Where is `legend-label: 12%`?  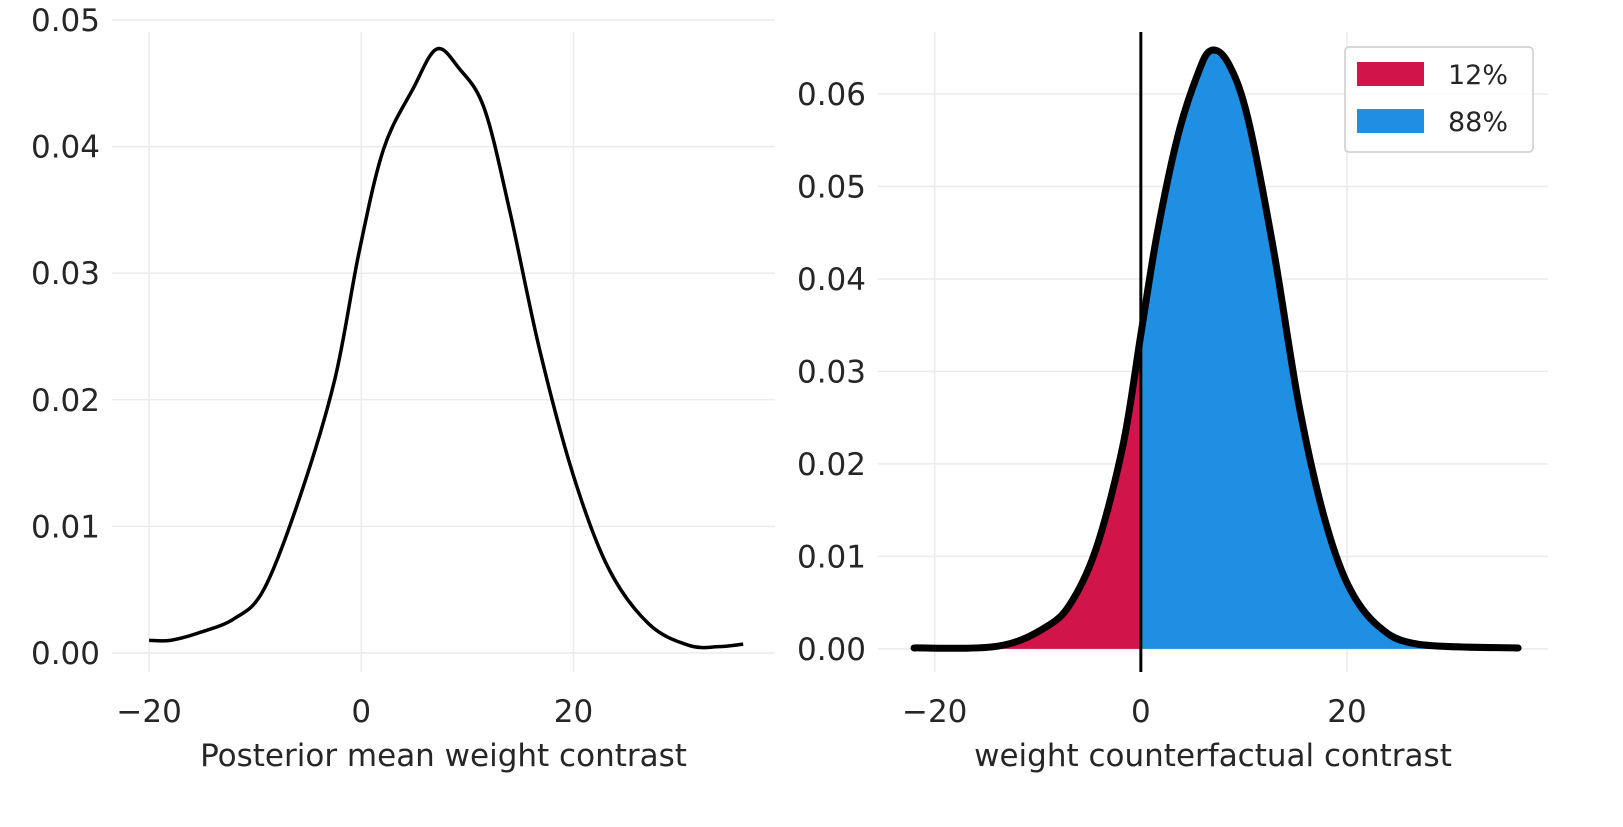
legend-label: 12% is located at coordinates (1478, 75).